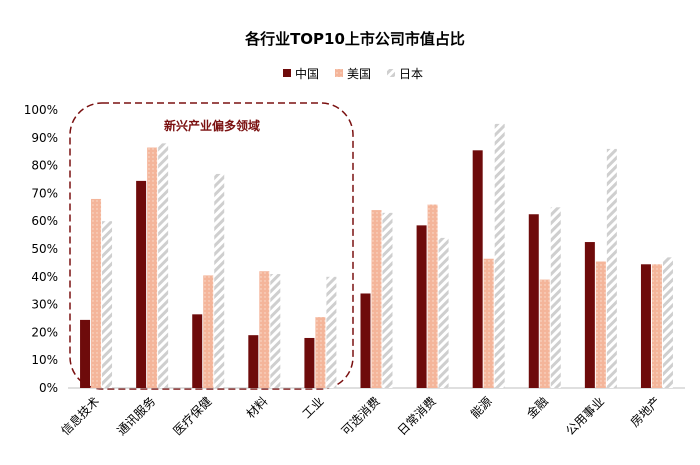 The width and height of the screenshot is (700, 465). I want to click on legend: 中国 美国 日本, so click(353, 73).